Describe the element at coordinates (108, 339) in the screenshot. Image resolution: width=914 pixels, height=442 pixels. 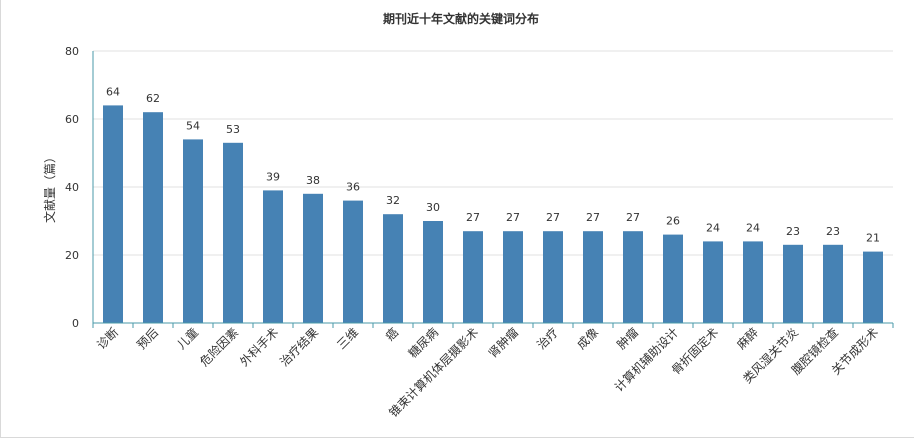
I see `x-tick-label: 诊断` at that location.